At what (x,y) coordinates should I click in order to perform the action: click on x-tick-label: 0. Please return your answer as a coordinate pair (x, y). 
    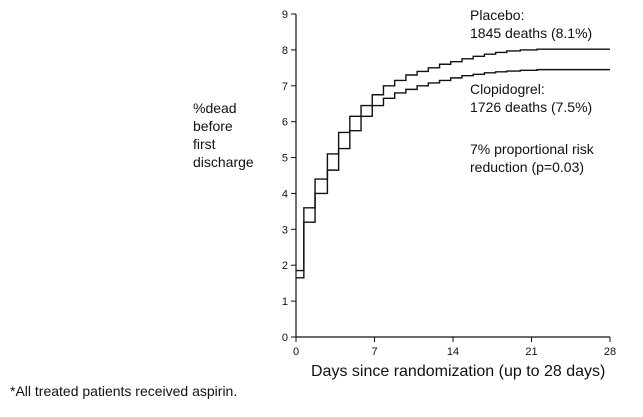
    Looking at the image, I should click on (296, 352).